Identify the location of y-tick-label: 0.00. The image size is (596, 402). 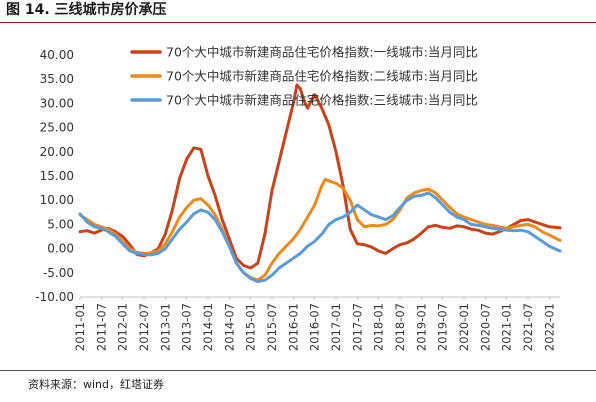
(60, 249).